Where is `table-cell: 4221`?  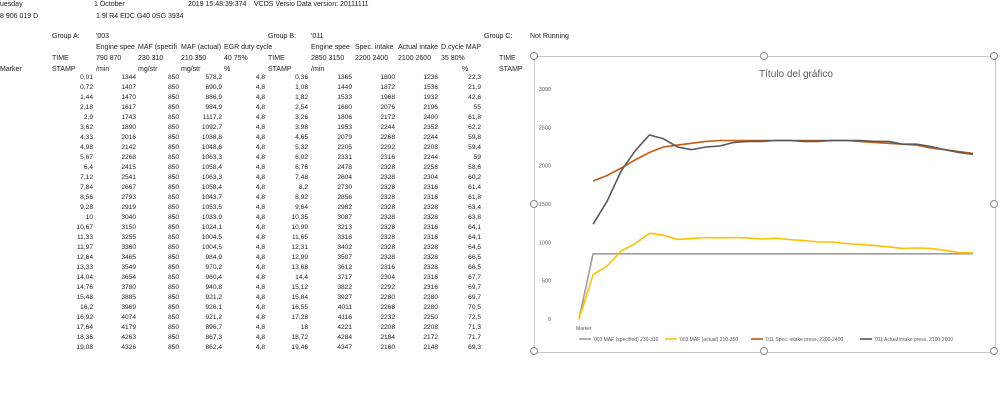
table-cell: 4221 is located at coordinates (344, 327).